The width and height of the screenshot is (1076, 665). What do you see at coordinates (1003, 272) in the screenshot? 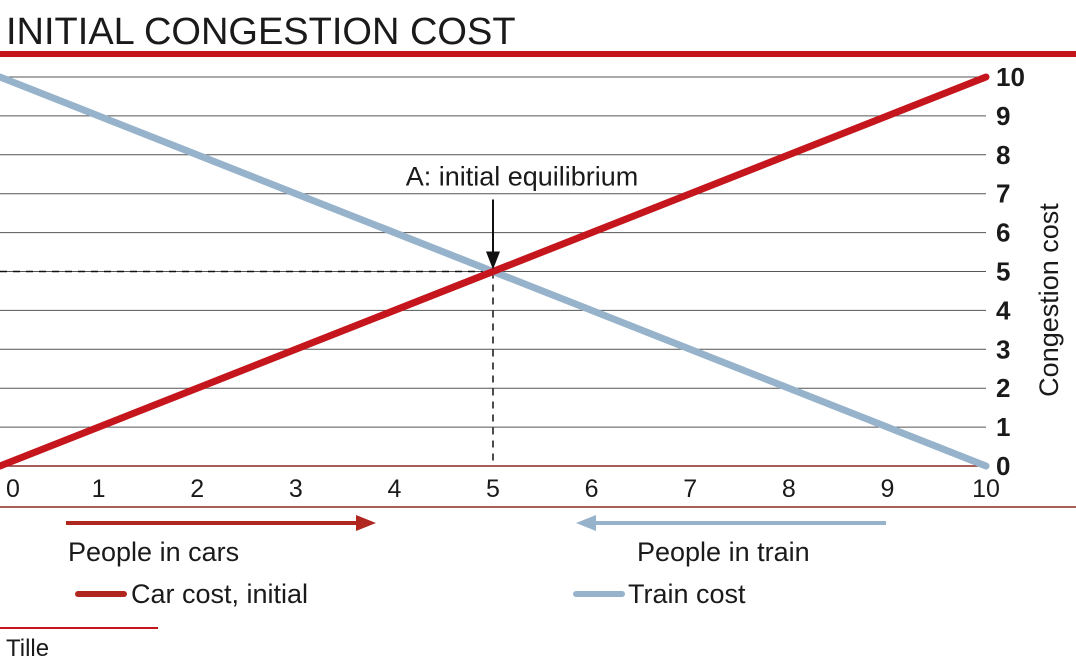
I see `y-tick-label-5: 5` at bounding box center [1003, 272].